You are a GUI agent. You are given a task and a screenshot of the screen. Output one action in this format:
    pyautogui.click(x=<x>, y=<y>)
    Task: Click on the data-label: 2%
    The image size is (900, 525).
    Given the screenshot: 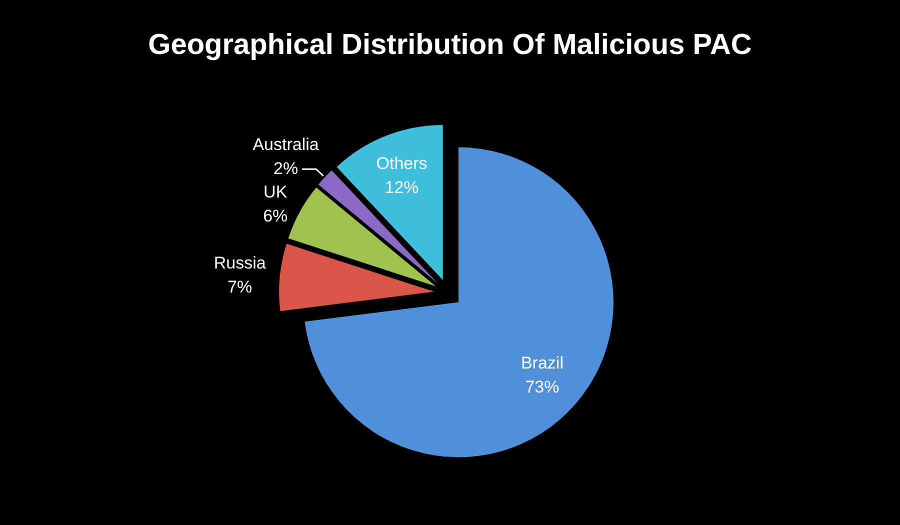 What is the action you would take?
    pyautogui.click(x=285, y=168)
    